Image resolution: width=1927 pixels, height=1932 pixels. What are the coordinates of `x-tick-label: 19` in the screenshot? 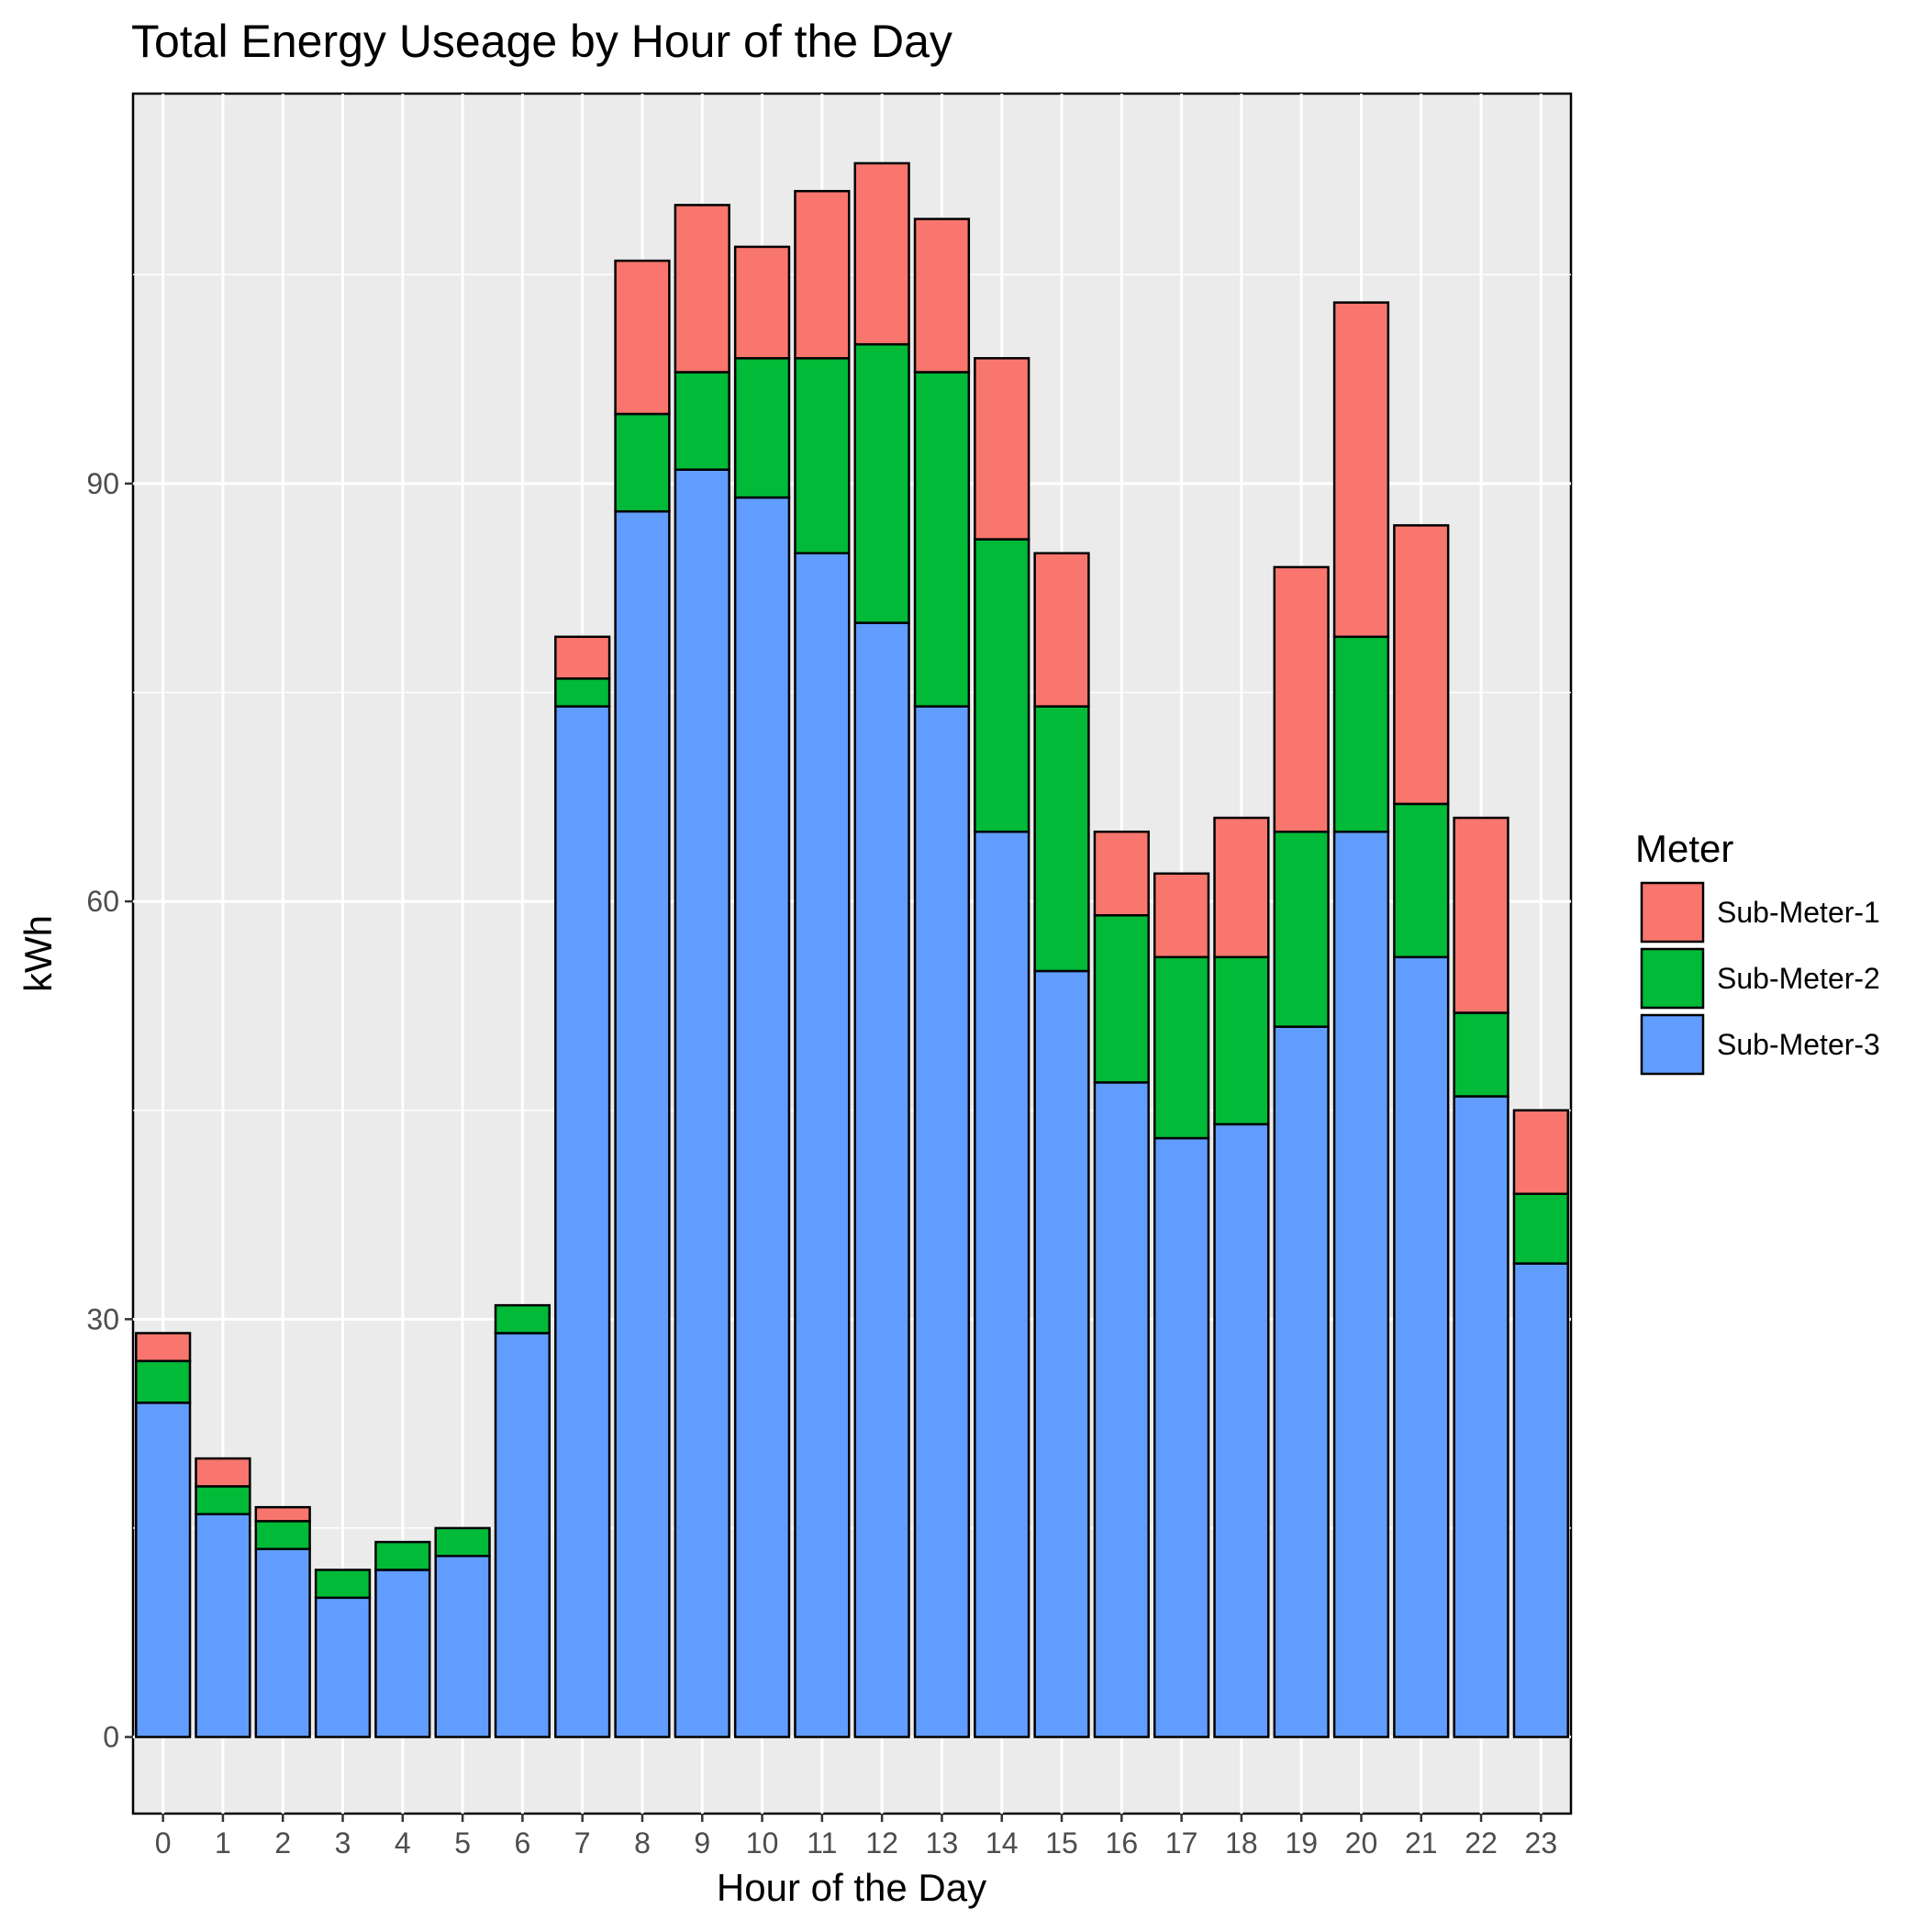 It's located at (1301, 1842).